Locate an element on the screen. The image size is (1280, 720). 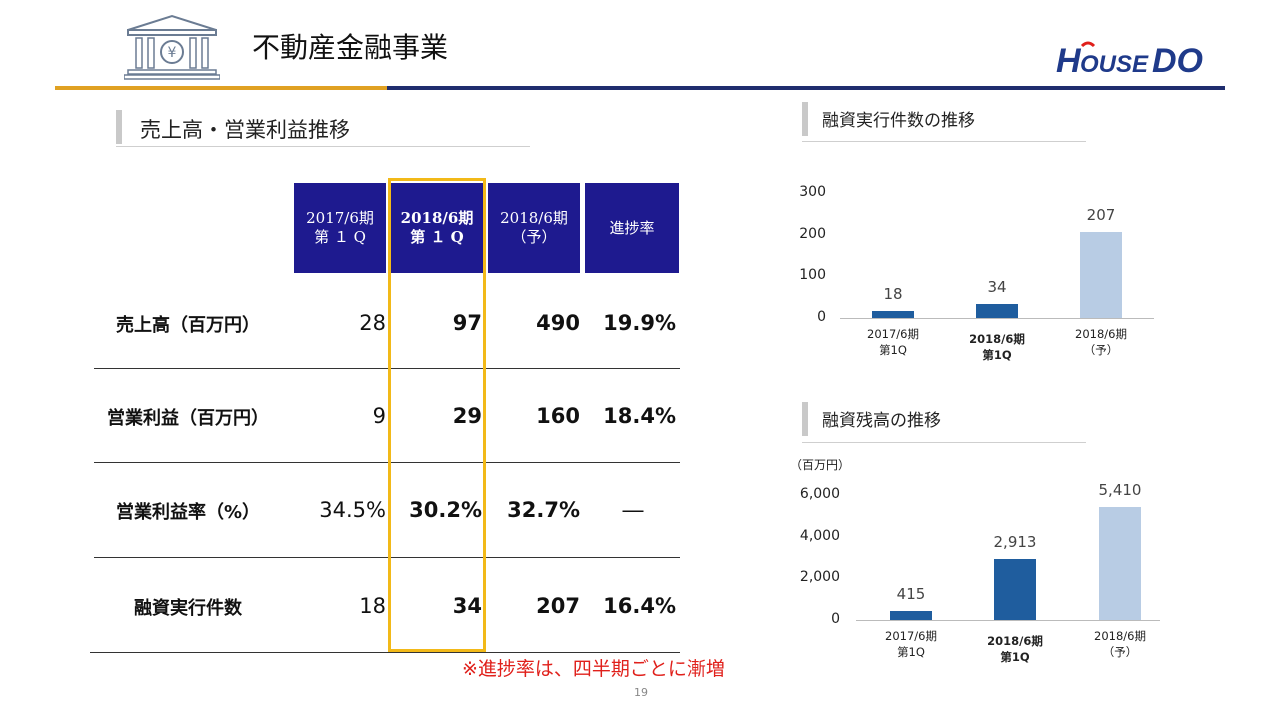
col-header-line1: 進捗率 is located at coordinates (632, 227).